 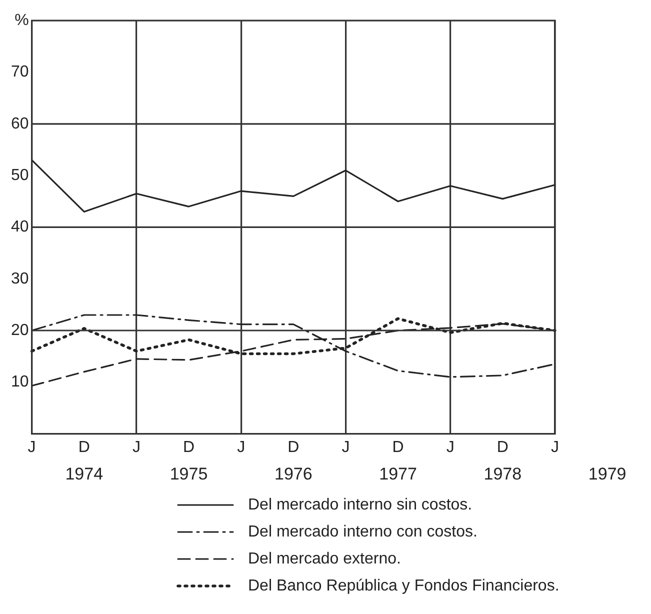 What do you see at coordinates (20, 279) in the screenshot?
I see `y-tick-label: 30` at bounding box center [20, 279].